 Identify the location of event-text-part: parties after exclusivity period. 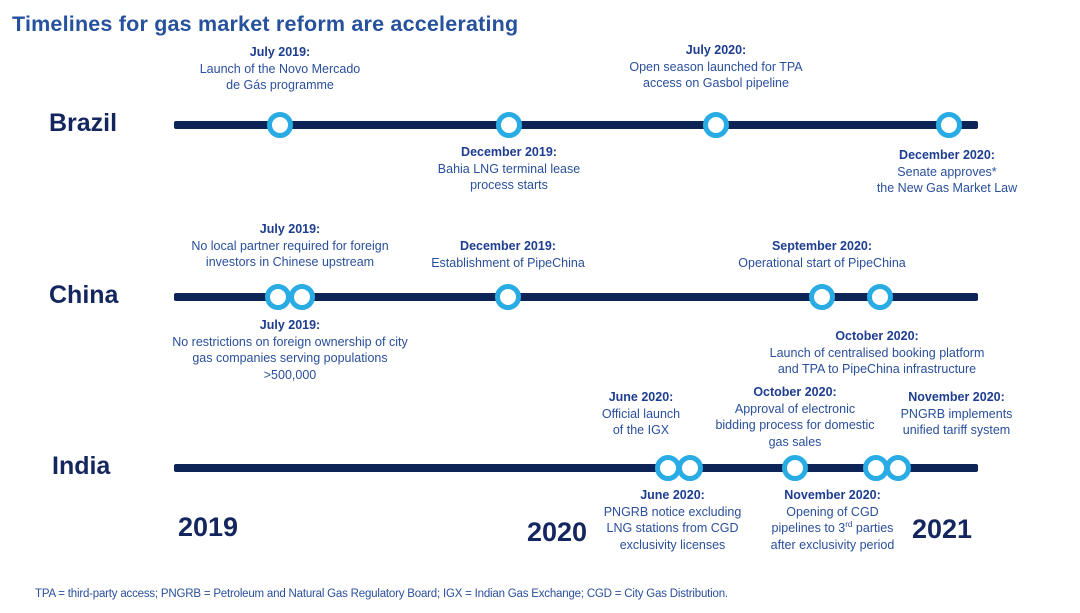
(832, 536).